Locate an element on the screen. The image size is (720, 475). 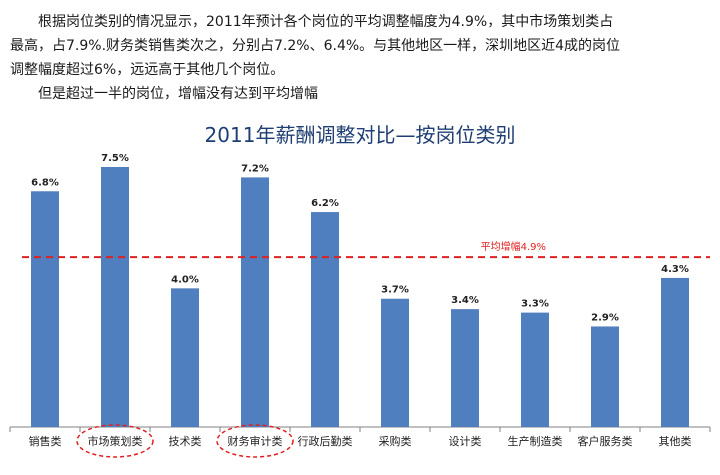
category-label: 设计类 is located at coordinates (465, 441).